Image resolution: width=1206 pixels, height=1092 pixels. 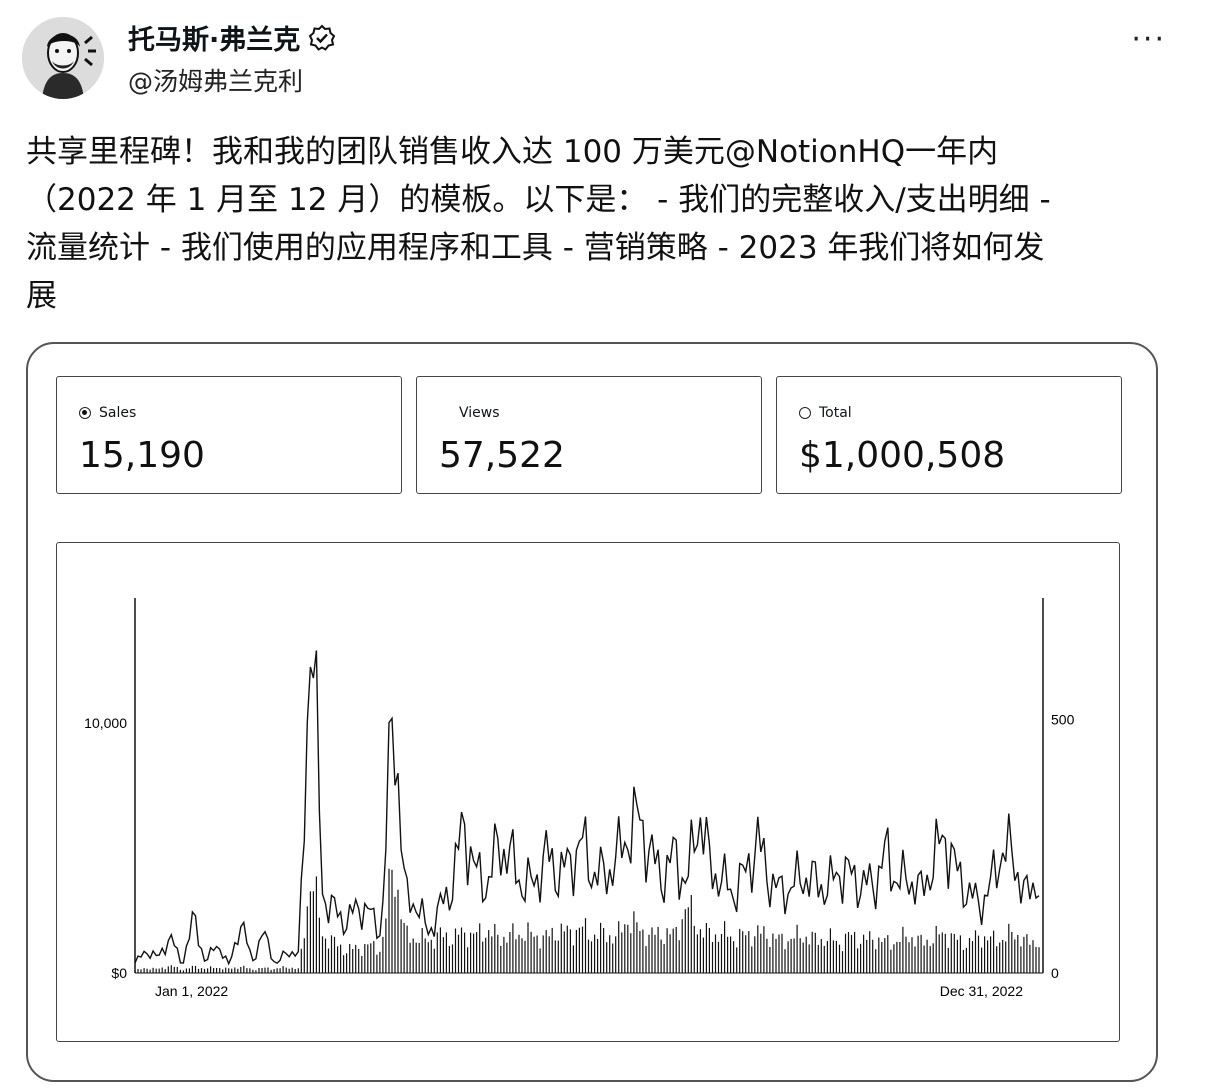 What do you see at coordinates (142, 455) in the screenshot?
I see `sales-value: 15,190` at bounding box center [142, 455].